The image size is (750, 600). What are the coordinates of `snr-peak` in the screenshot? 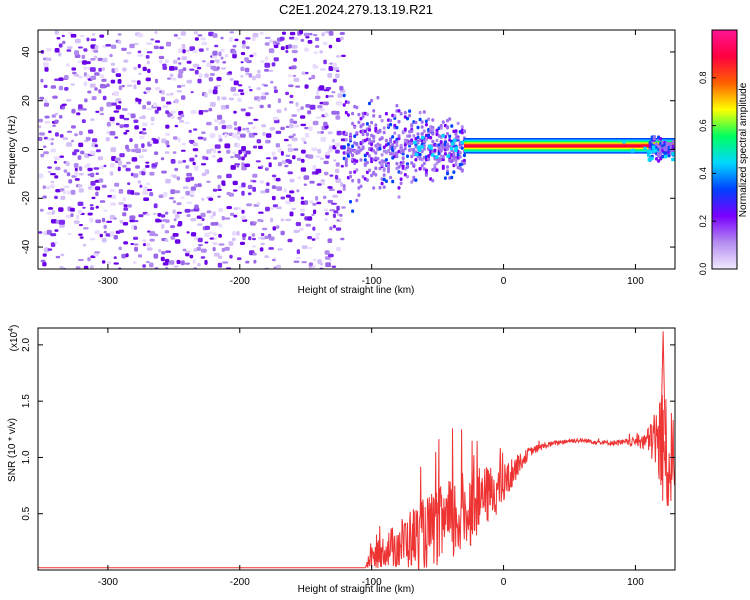 It's located at (663, 383).